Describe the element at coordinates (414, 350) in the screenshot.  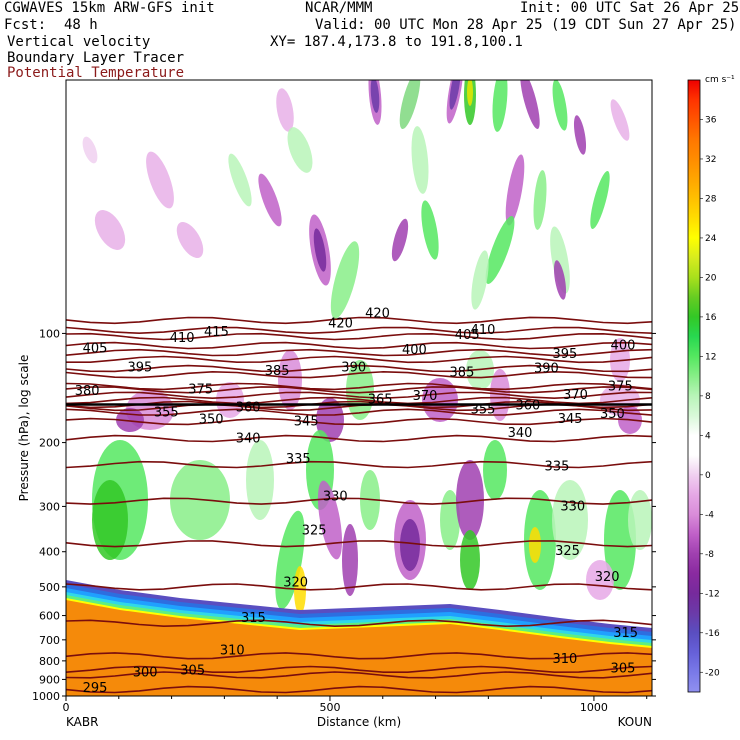
I see `contour-label: 400` at that location.